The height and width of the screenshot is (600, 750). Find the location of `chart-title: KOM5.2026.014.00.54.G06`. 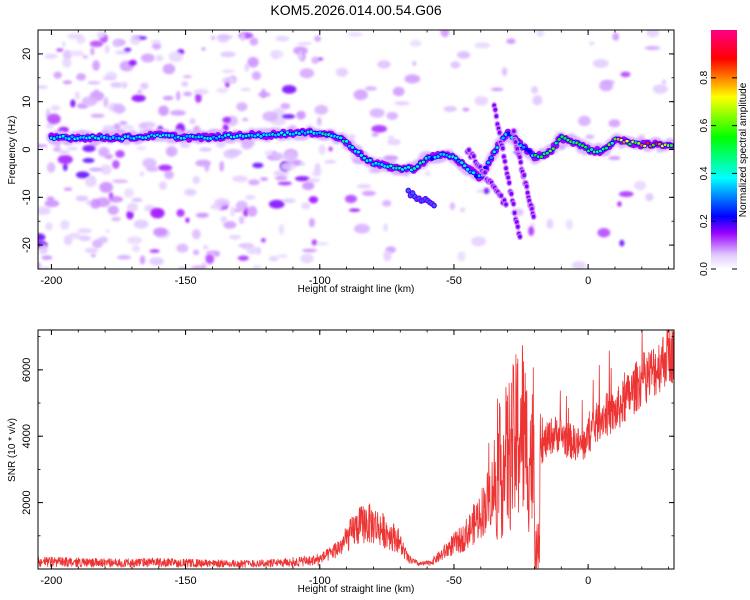

chart-title: KOM5.2026.014.00.54.G06 is located at coordinates (355, 10).